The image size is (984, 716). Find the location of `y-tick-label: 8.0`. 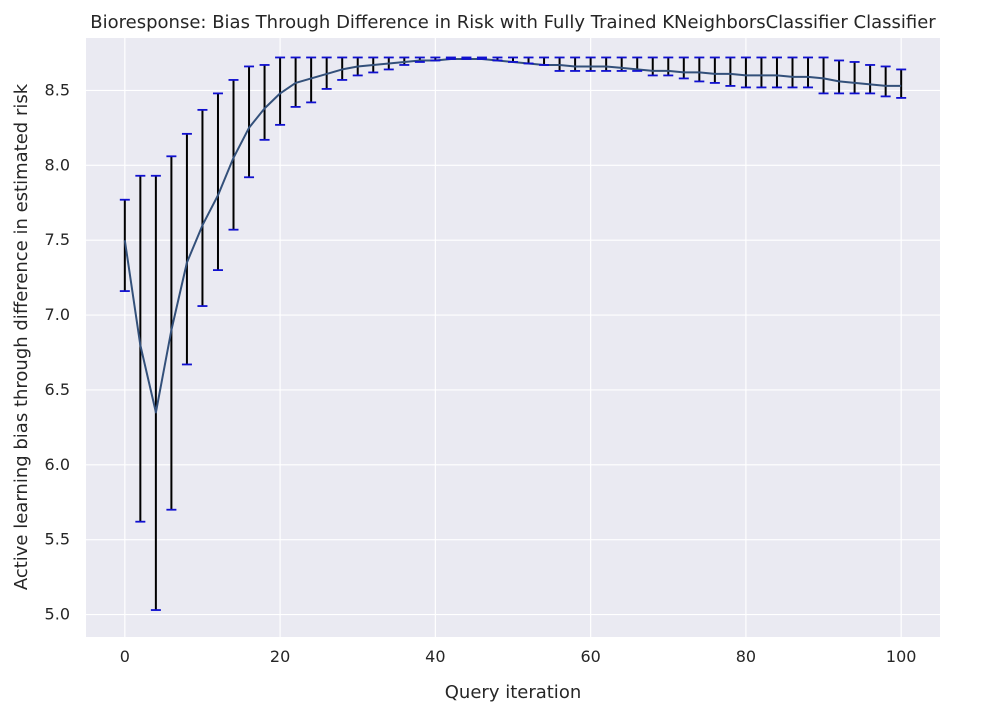

y-tick-label: 8.0 is located at coordinates (57, 164).